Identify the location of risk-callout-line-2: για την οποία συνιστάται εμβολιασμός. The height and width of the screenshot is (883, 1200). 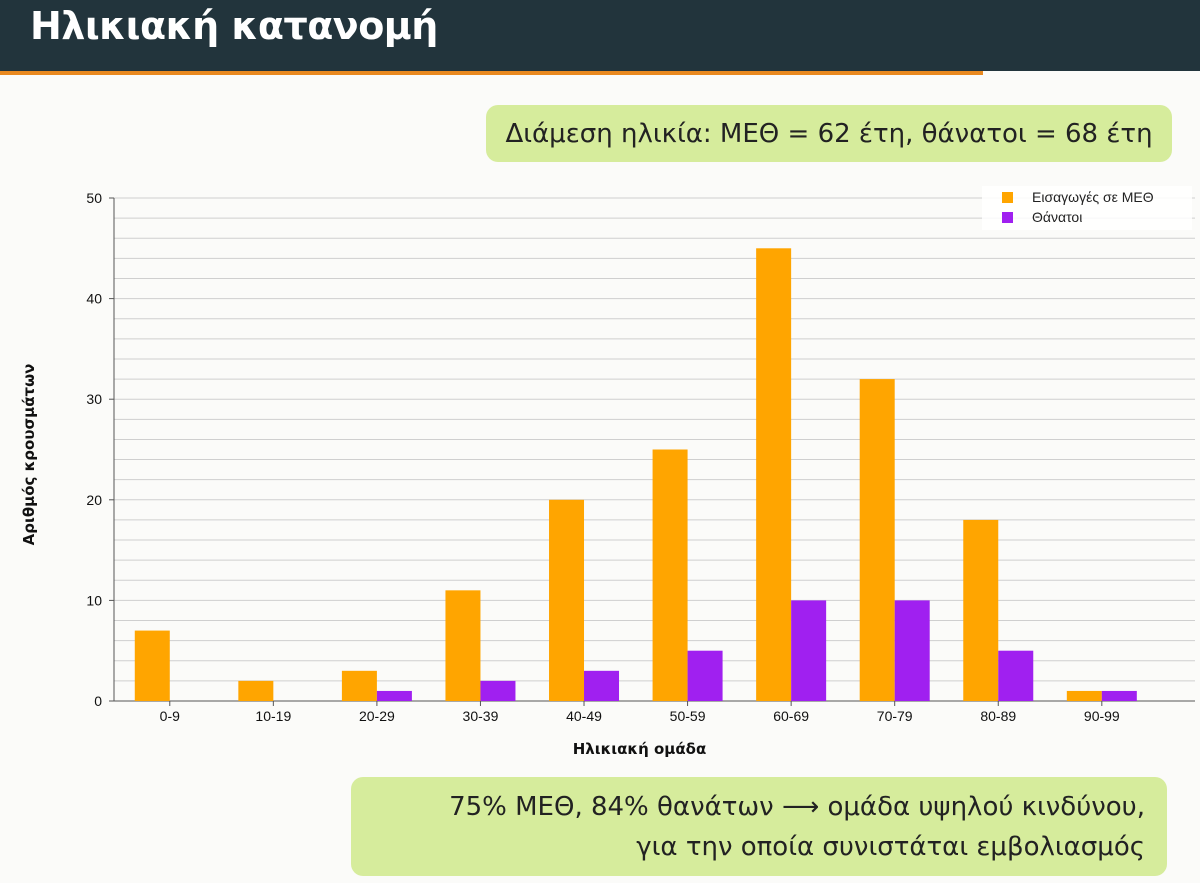
(890, 846).